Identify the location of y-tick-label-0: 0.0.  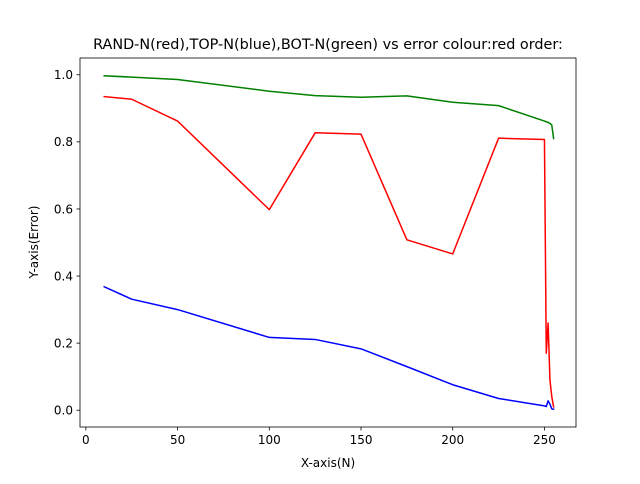
(63, 411).